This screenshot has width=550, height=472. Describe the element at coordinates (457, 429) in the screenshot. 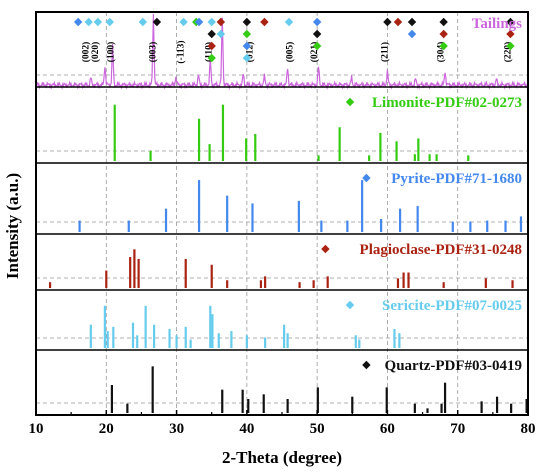

I see `x-tick-label: 70` at that location.